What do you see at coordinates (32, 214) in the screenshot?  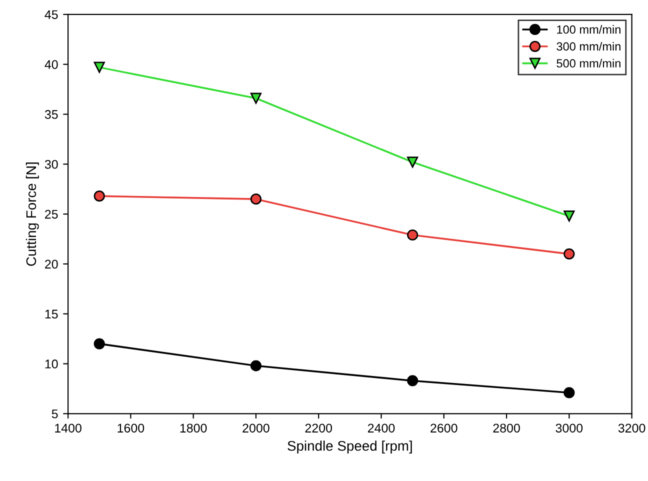 I see `y-axis-title: Cutting Force [N]` at bounding box center [32, 214].